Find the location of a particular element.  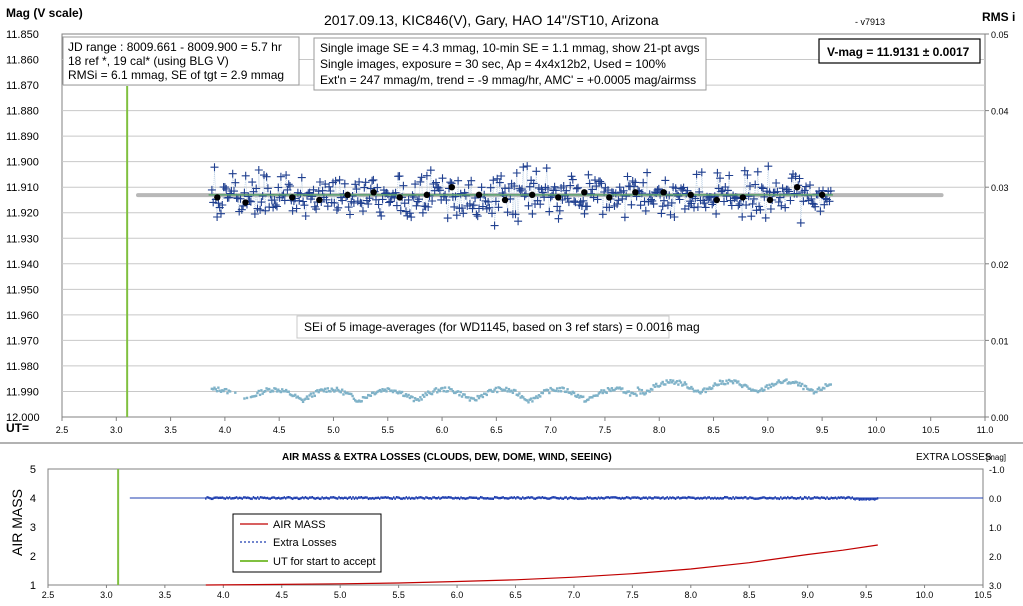

top-x-tick: 8.5 is located at coordinates (713, 430).